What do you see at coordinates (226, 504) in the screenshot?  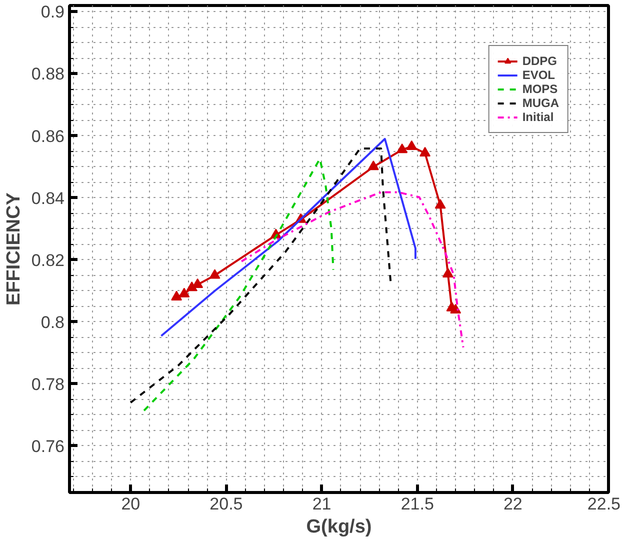 I see `x-tick-label: 20.5` at bounding box center [226, 504].